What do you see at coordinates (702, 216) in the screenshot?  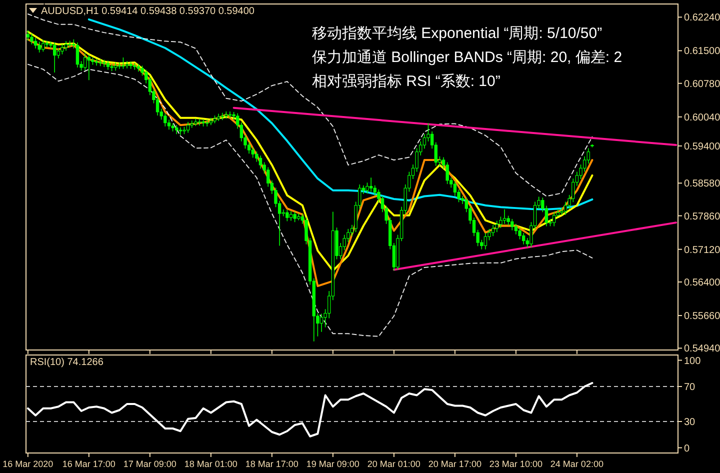 I see `y-tick-label: 0.57860` at bounding box center [702, 216].